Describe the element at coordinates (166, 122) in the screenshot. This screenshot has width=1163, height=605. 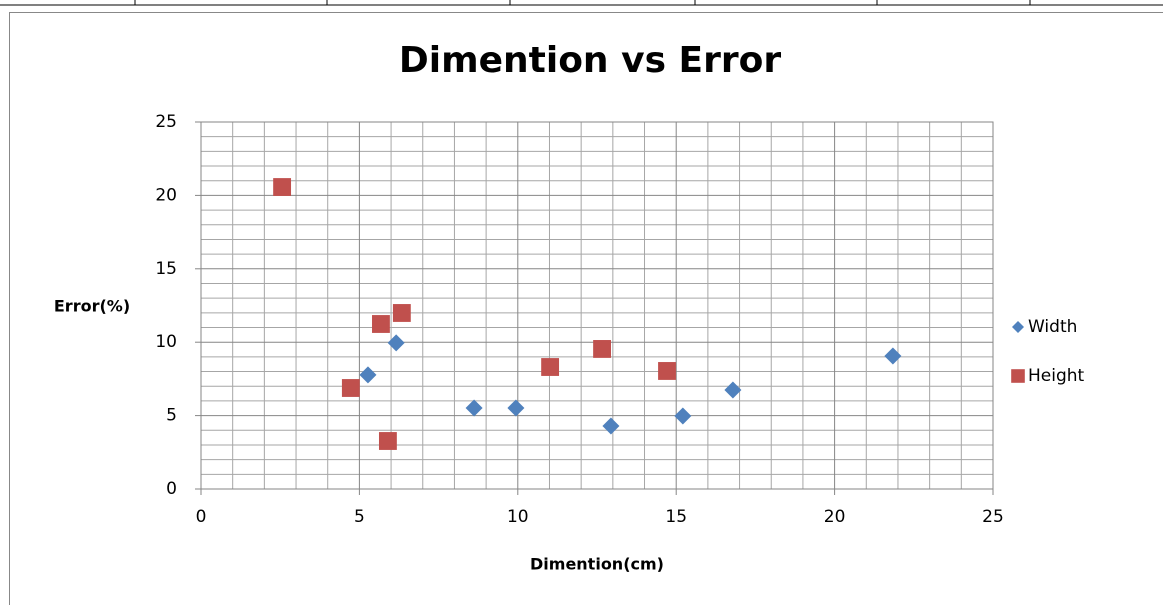
I see `y-tick-label: 25` at that location.